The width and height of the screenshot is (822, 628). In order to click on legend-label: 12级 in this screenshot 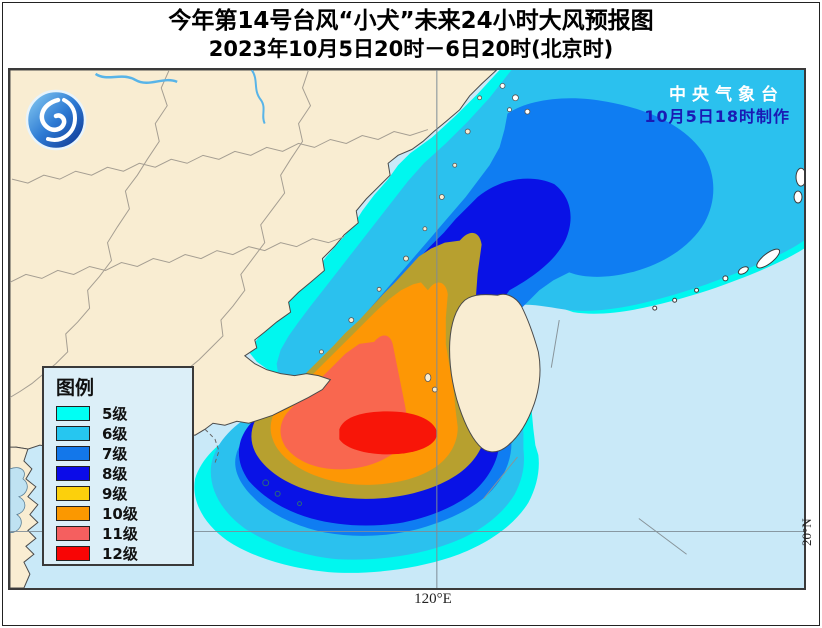, I will do `click(120, 553)`.